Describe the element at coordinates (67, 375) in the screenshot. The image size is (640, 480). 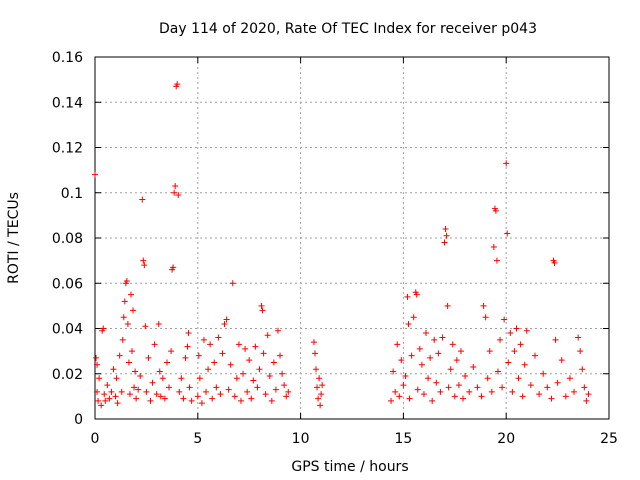
I see `y-tick-label: 0.02` at that location.